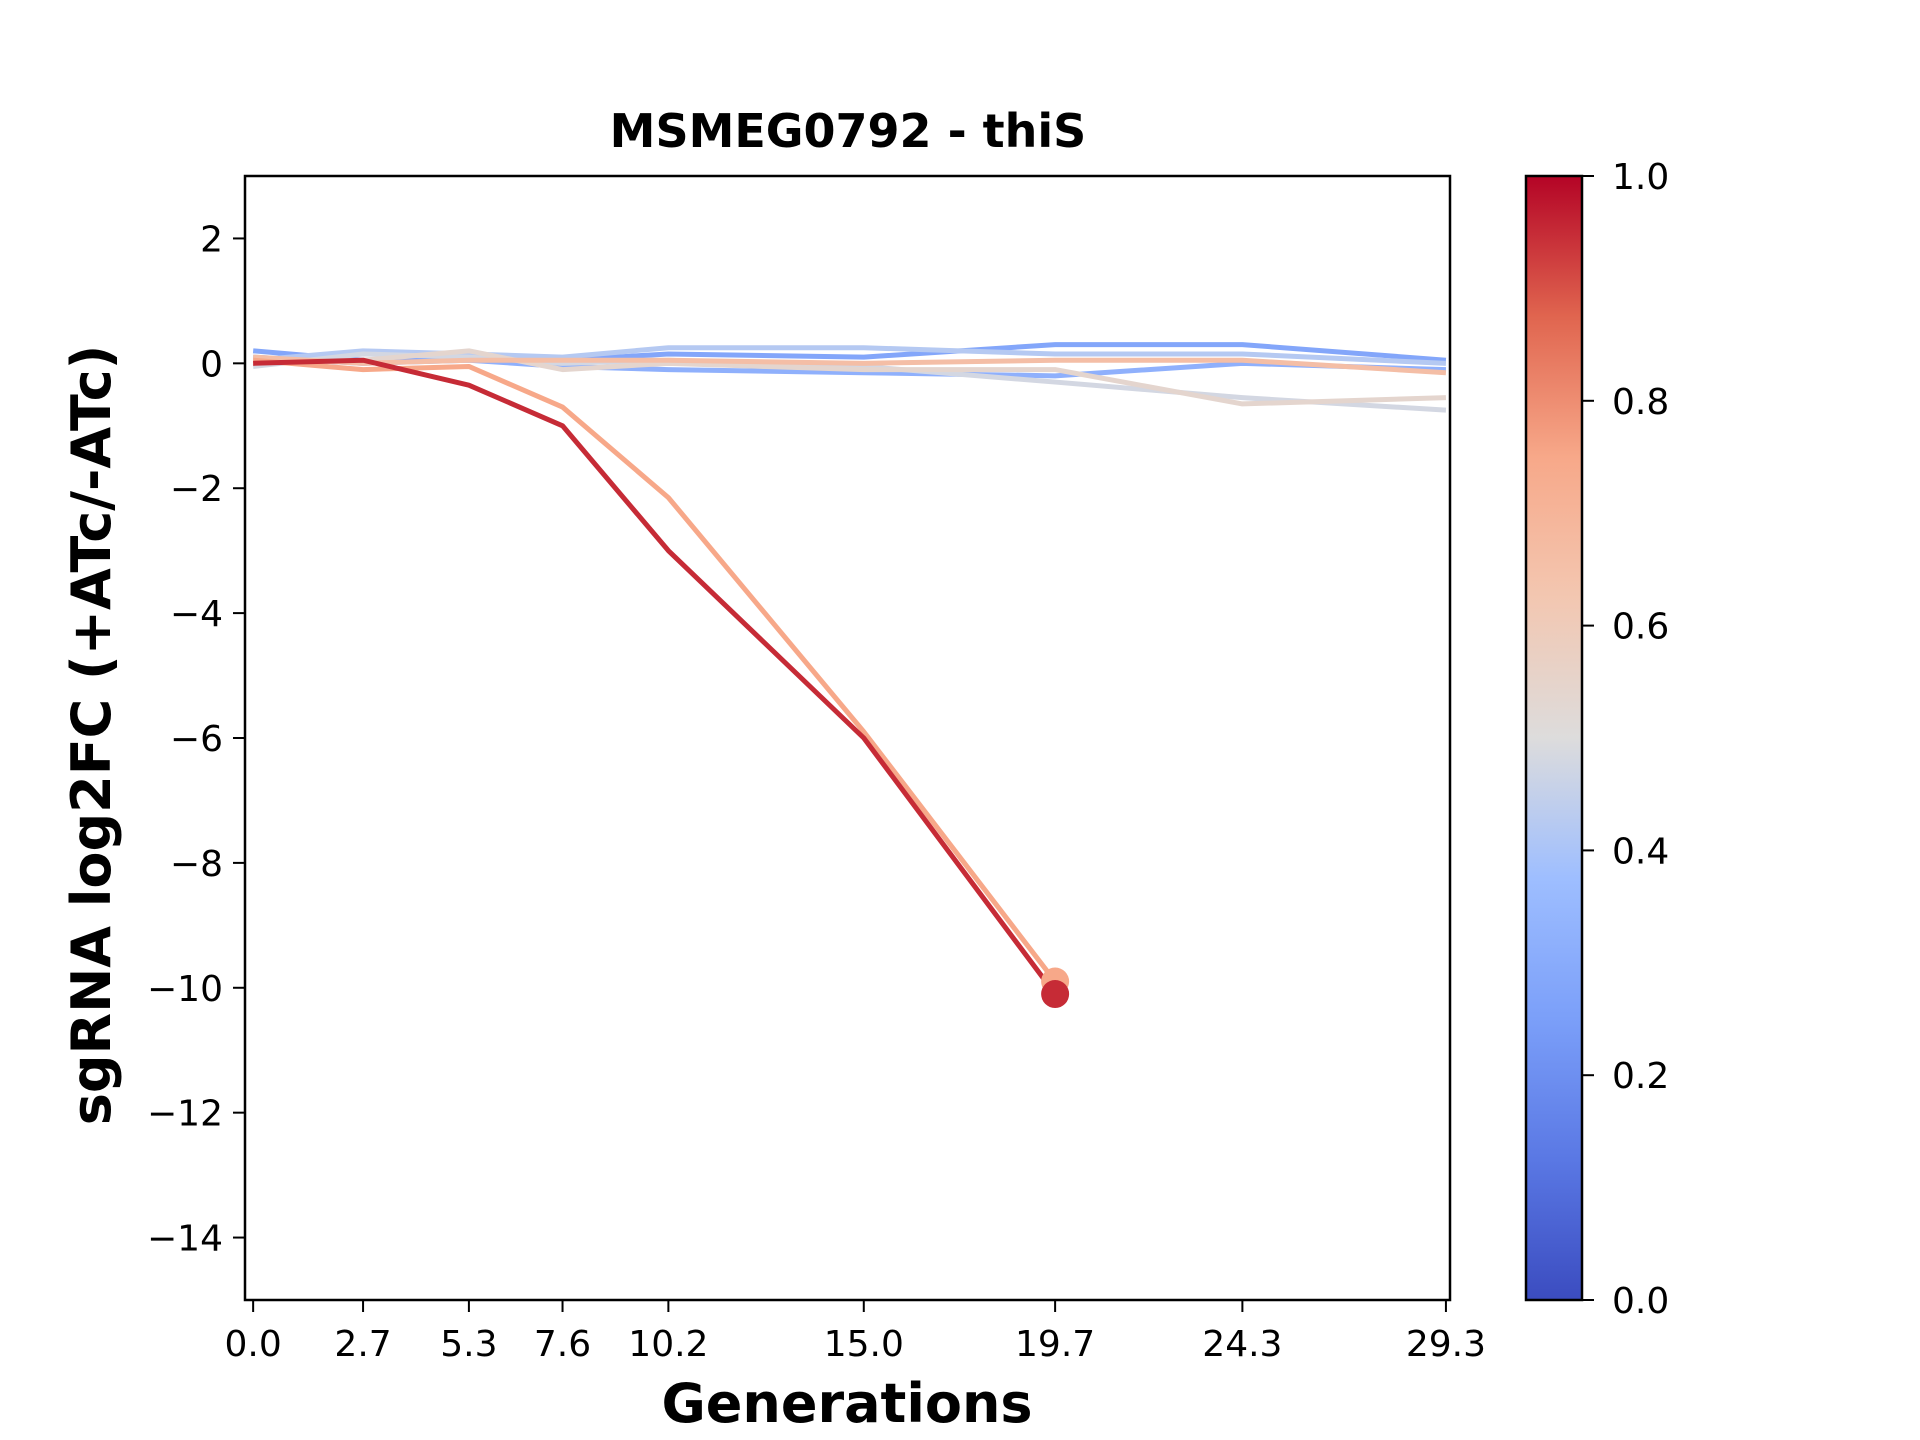  Describe the element at coordinates (668, 1344) in the screenshot. I see `x-tick-label: 10.2` at that location.